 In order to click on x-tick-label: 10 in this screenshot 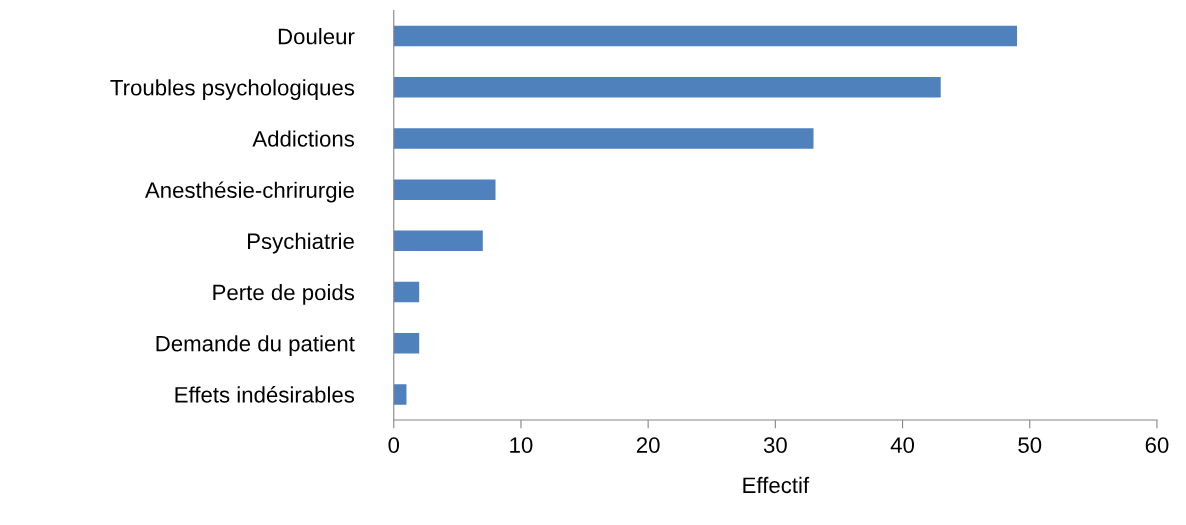, I will do `click(521, 445)`.